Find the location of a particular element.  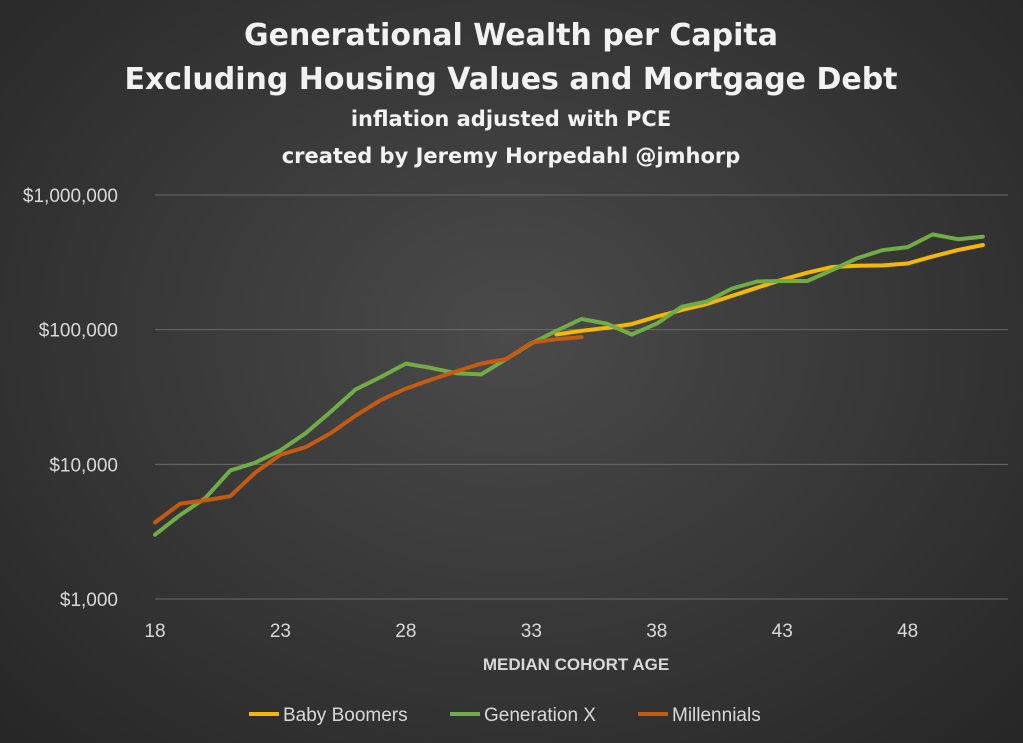

x-axis-title: MEDIAN COHORT AGE is located at coordinates (576, 664).